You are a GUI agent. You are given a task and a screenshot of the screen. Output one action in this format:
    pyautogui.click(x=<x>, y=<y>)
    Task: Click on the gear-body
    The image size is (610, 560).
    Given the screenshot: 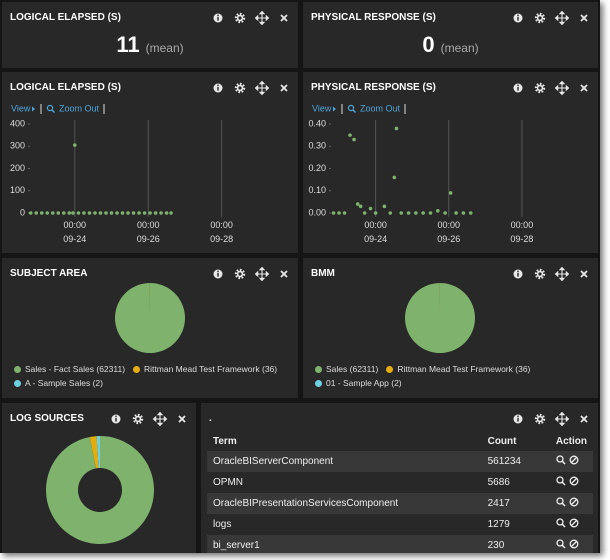 What is the action you would take?
    pyautogui.click(x=138, y=419)
    